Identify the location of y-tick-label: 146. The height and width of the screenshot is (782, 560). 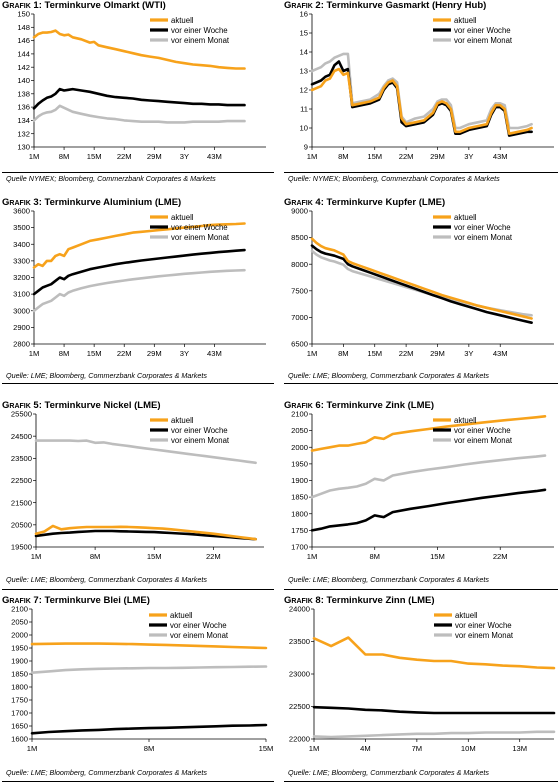
(23, 40).